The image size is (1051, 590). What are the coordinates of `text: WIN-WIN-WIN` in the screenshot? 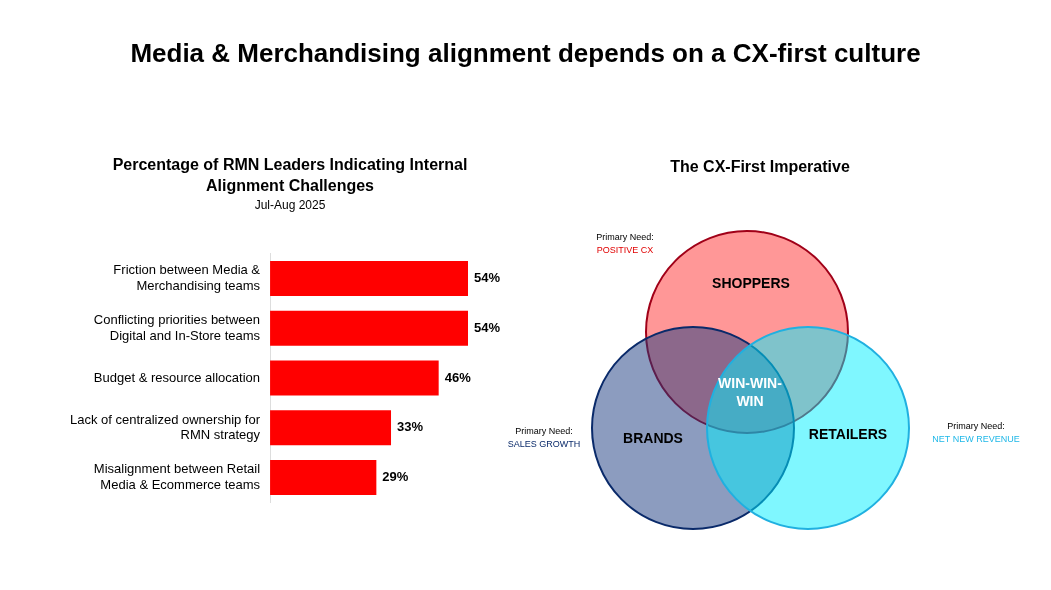 It's located at (750, 392).